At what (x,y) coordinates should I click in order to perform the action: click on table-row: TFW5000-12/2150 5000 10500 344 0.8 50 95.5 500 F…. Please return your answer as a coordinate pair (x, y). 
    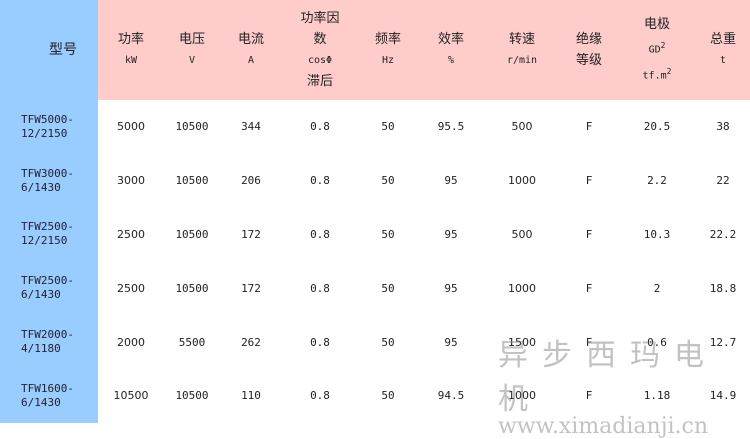
    Looking at the image, I should click on (375, 127).